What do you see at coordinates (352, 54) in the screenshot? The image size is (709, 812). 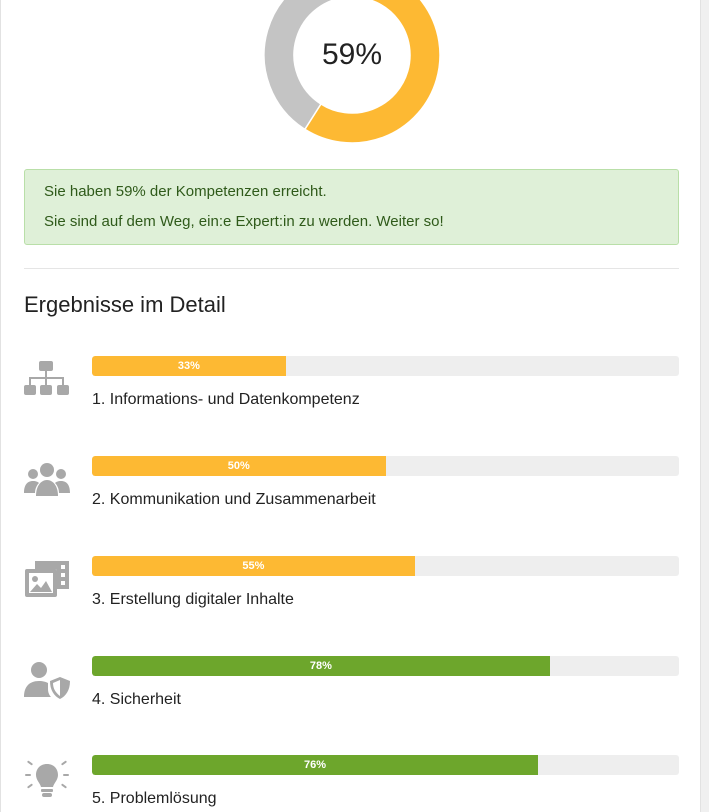 I see `overall-percent-label: 59%` at bounding box center [352, 54].